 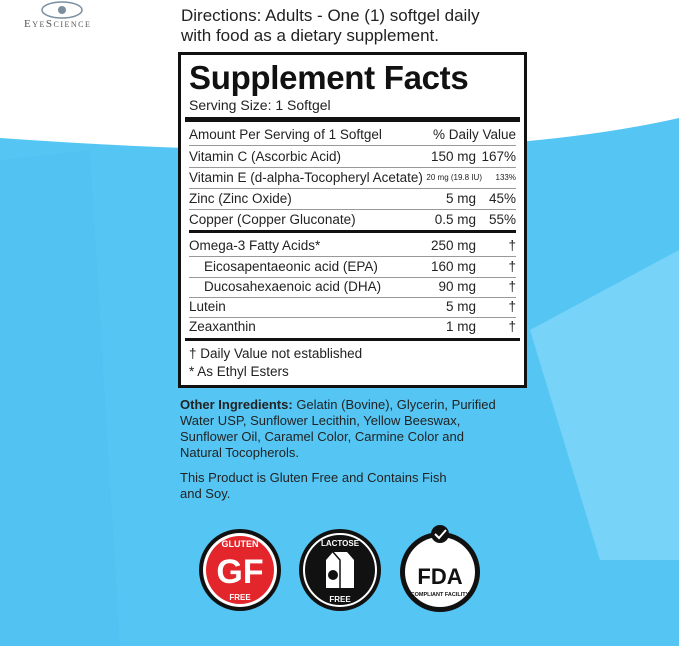 I want to click on nutrient-name: Copper (Copper Gluconate), so click(x=272, y=219).